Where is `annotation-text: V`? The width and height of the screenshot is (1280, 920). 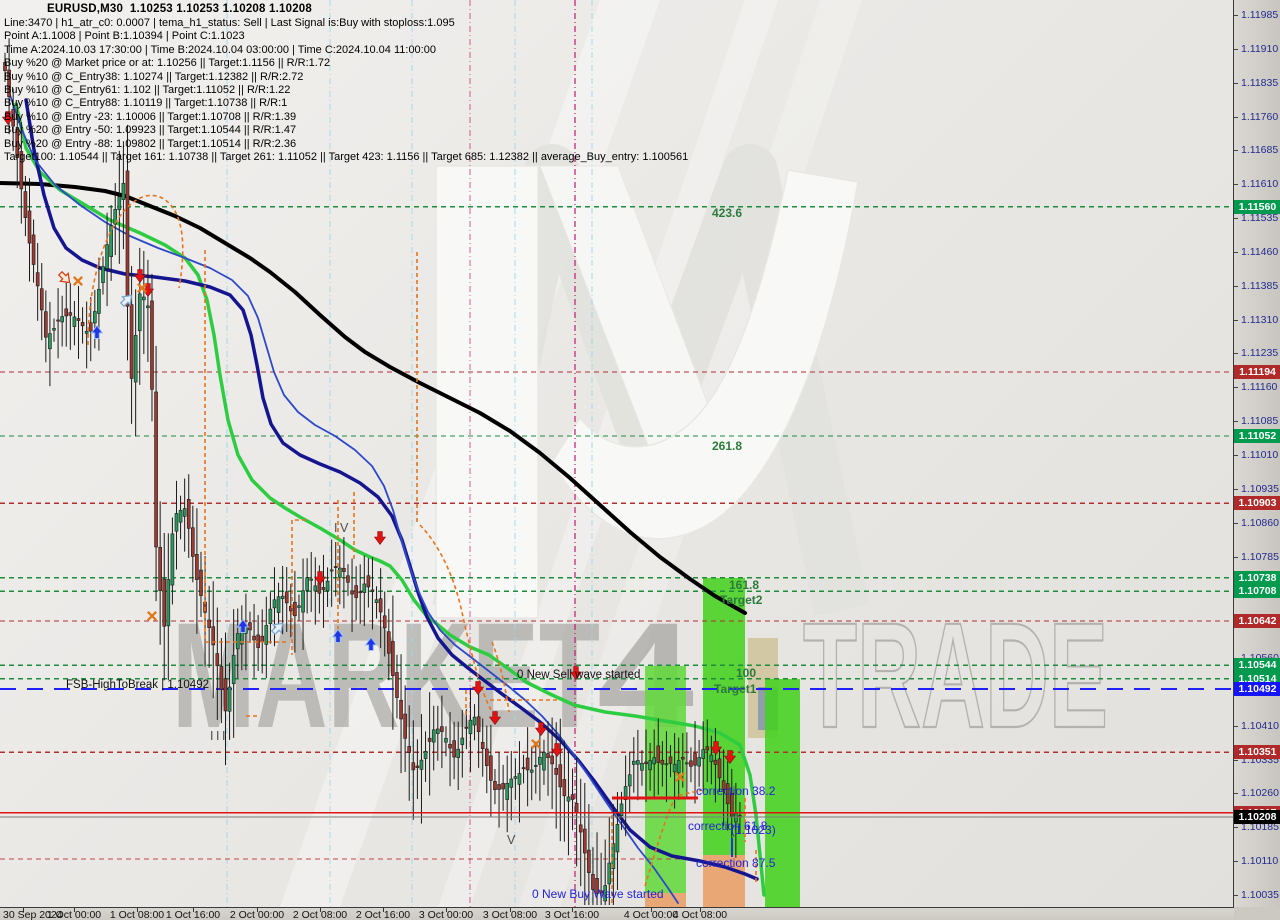
annotation-text: V is located at coordinates (512, 840).